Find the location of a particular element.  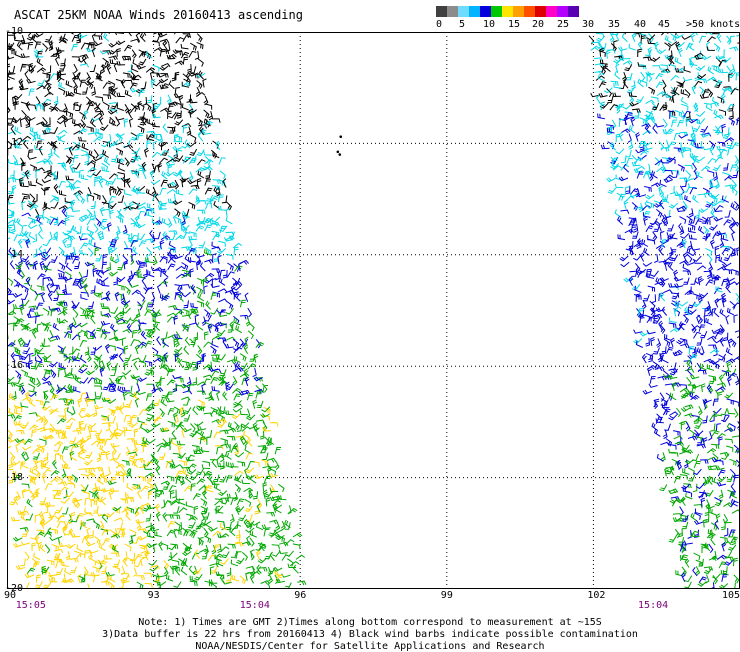

legend-label: 20 is located at coordinates (538, 24).